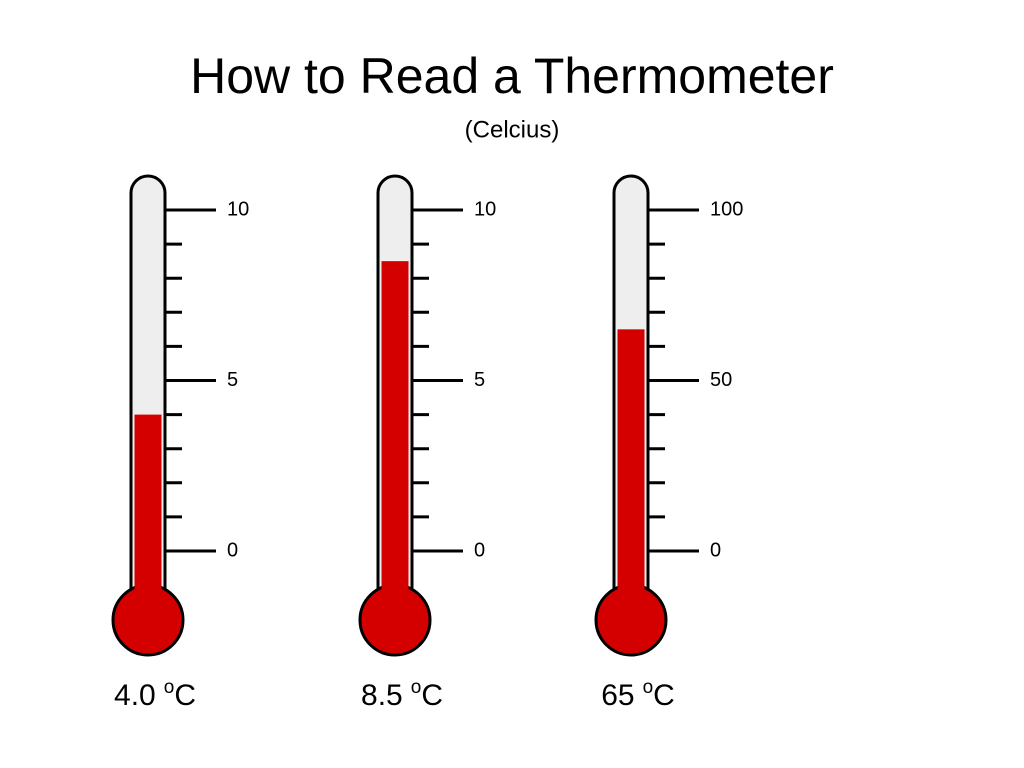 The width and height of the screenshot is (1024, 768). Describe the element at coordinates (135, 695) in the screenshot. I see `reading-value: 4.0` at that location.